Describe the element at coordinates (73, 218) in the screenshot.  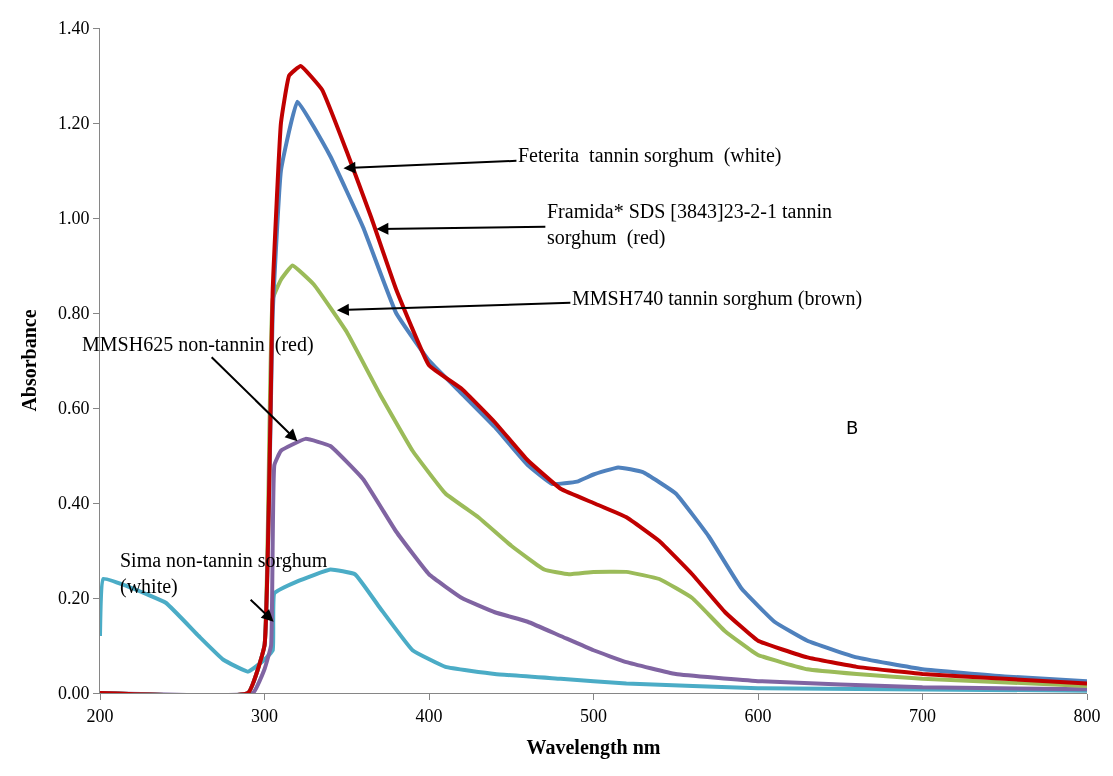
I see `y-tick-label: 1.00` at that location.